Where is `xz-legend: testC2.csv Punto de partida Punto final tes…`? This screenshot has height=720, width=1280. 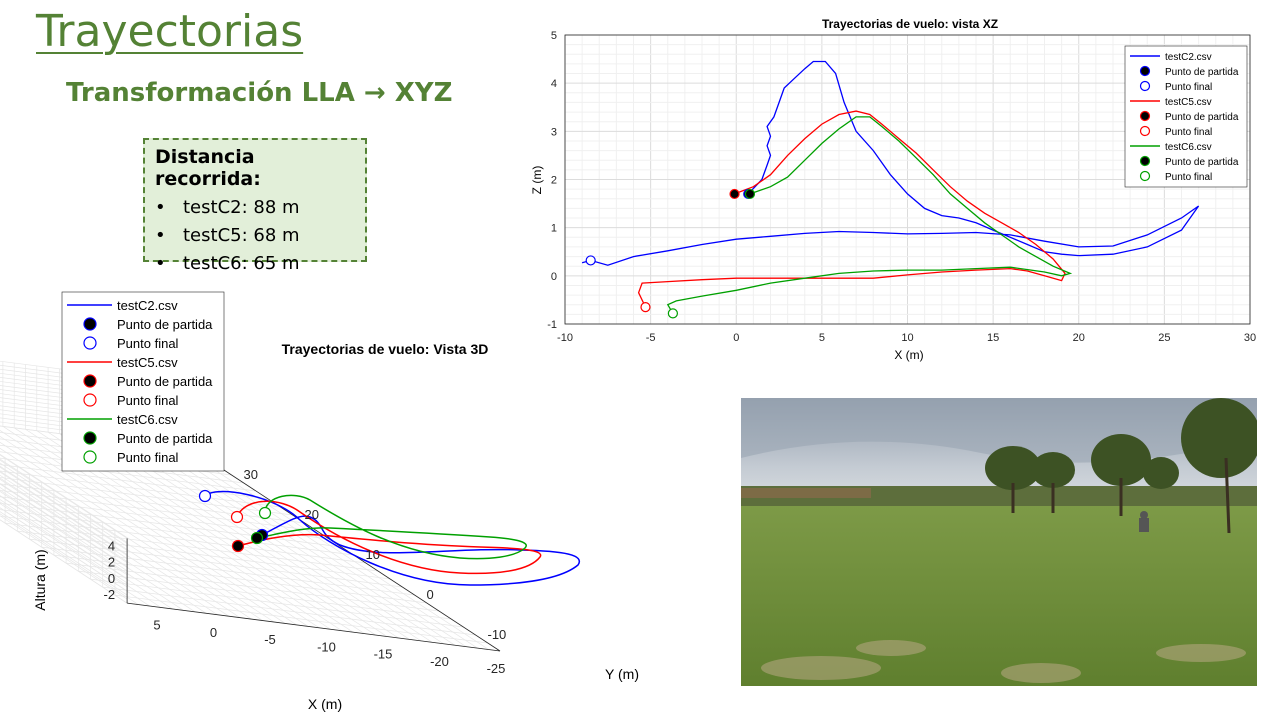
xz-legend: testC2.csv Punto de partida Punto final tes… is located at coordinates (1186, 116).